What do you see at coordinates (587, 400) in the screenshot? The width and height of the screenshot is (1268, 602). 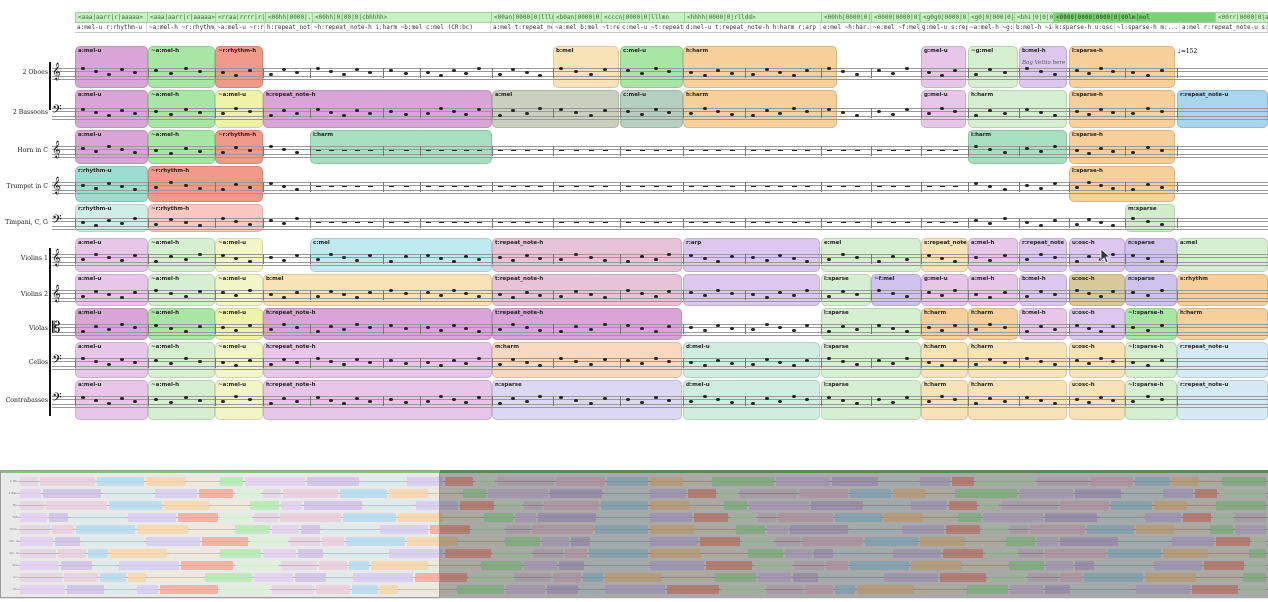 I see `pattern-block: n:sparse` at bounding box center [587, 400].